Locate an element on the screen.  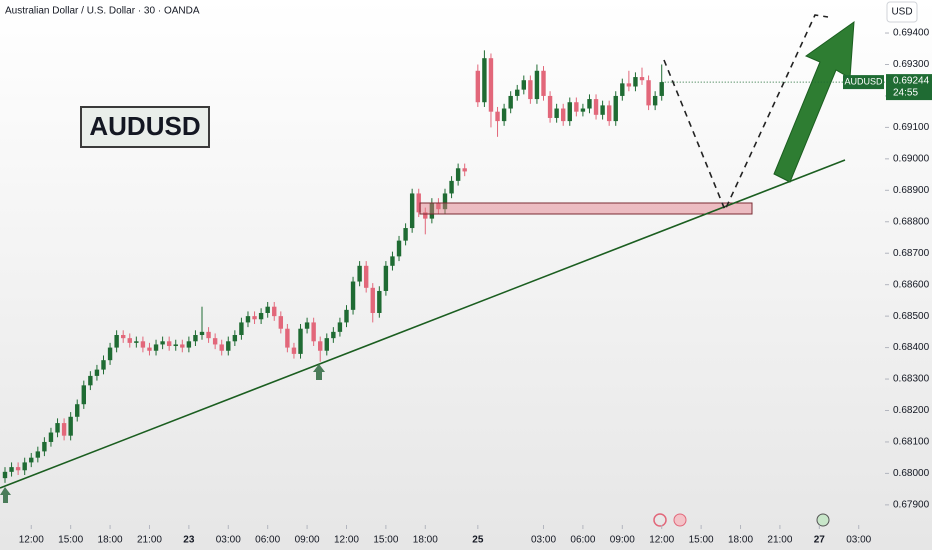
y-tick-label: 0.68500 is located at coordinates (911, 316).